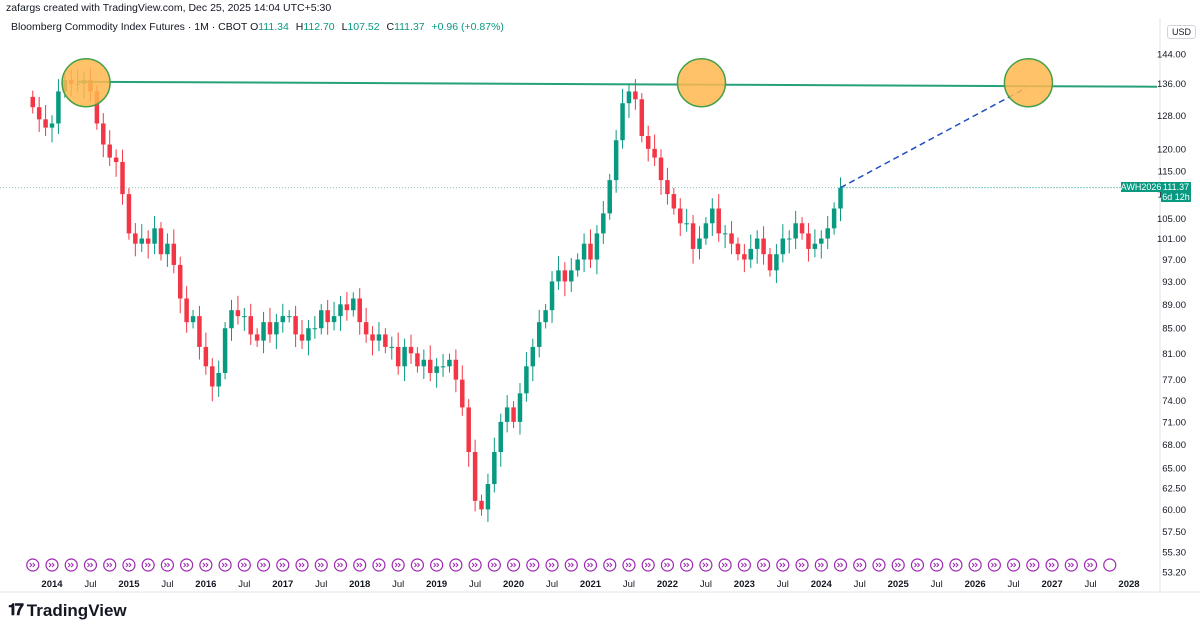 The height and width of the screenshot is (632, 1200). Describe the element at coordinates (1174, 401) in the screenshot. I see `price-tick-label: 74.00` at that location.